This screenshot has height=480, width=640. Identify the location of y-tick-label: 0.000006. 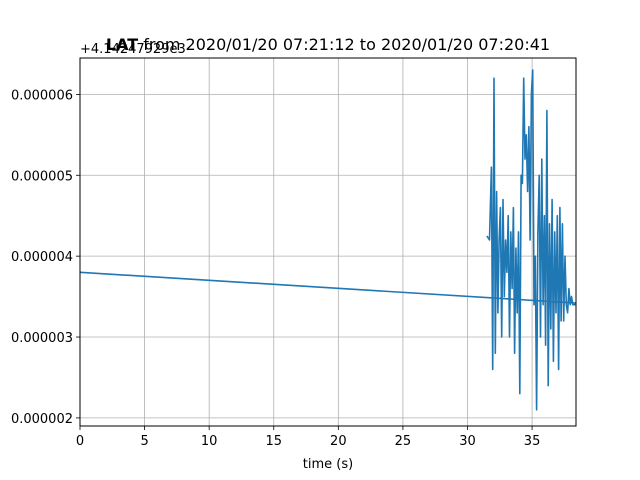
(42, 95).